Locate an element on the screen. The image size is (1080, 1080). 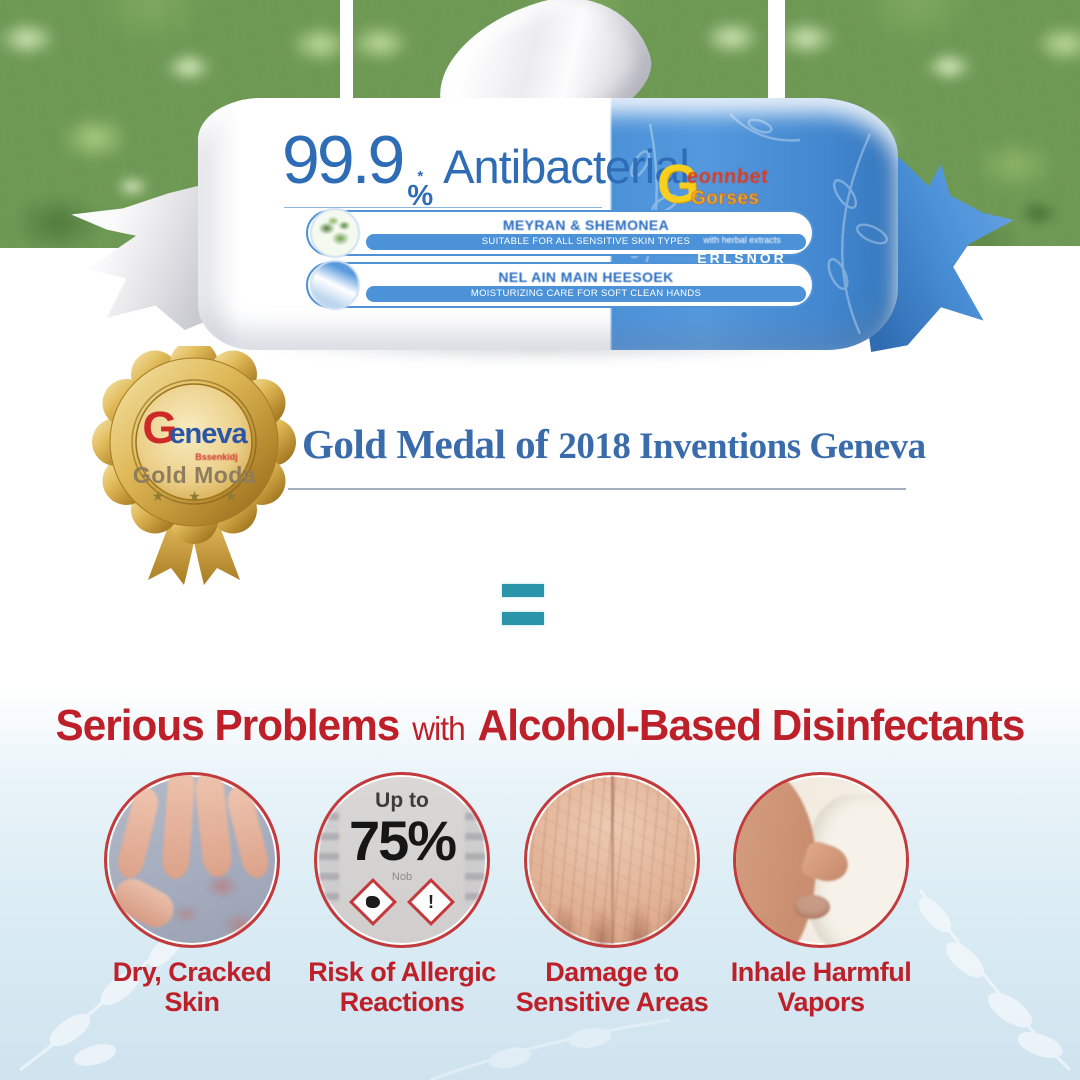
antibacterial-claim: 99.9 * % Antibacterial is located at coordinates (486, 167).